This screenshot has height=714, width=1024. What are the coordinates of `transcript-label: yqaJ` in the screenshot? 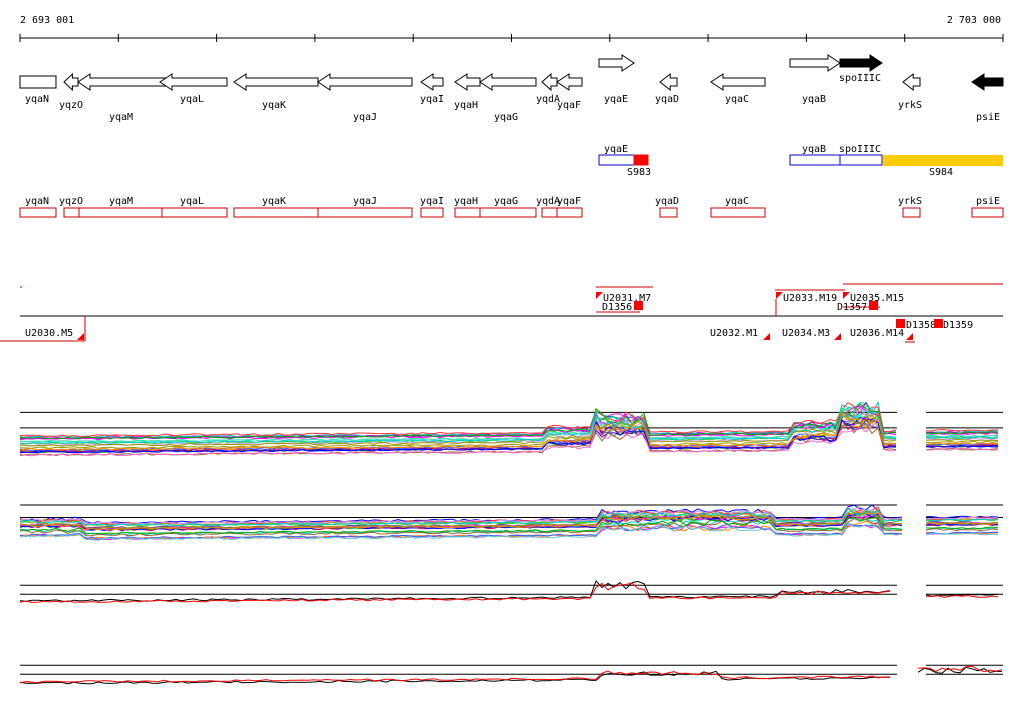 It's located at (365, 201).